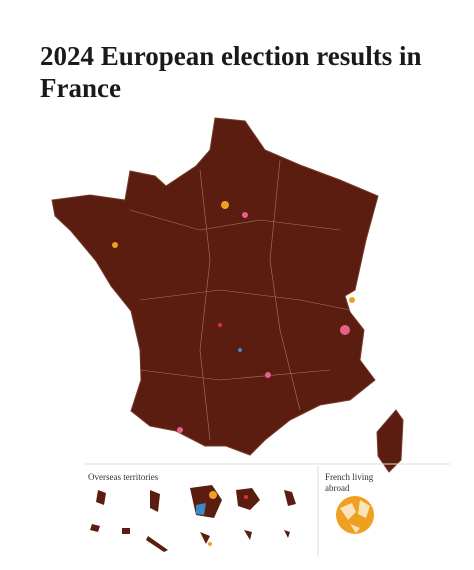 The height and width of the screenshot is (570, 474). What do you see at coordinates (349, 477) in the screenshot?
I see `abroad-label-line: French living` at bounding box center [349, 477].